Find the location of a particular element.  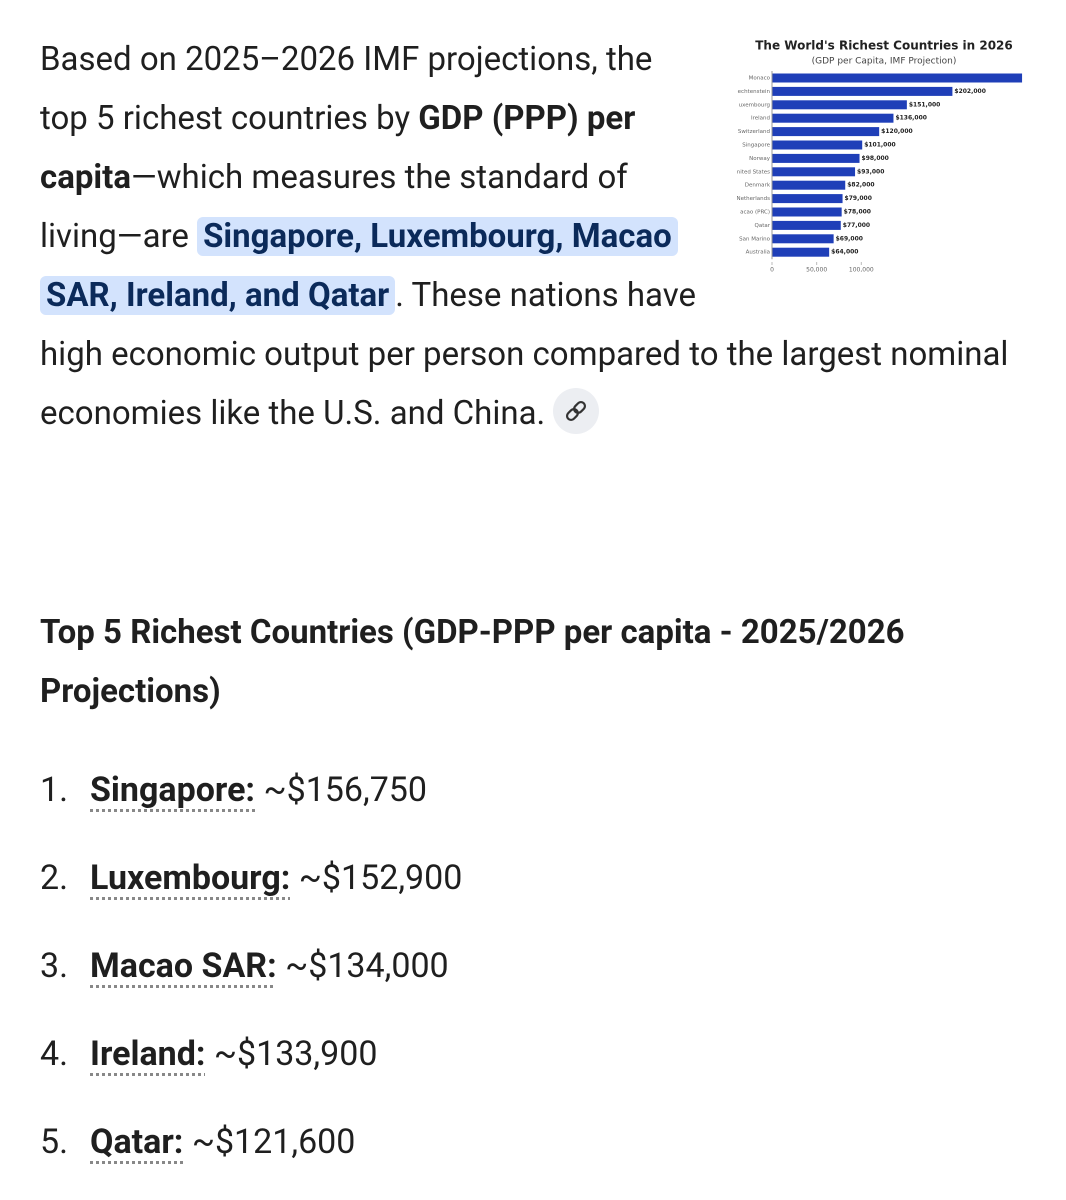

category-label: Ireland is located at coordinates (760, 119).